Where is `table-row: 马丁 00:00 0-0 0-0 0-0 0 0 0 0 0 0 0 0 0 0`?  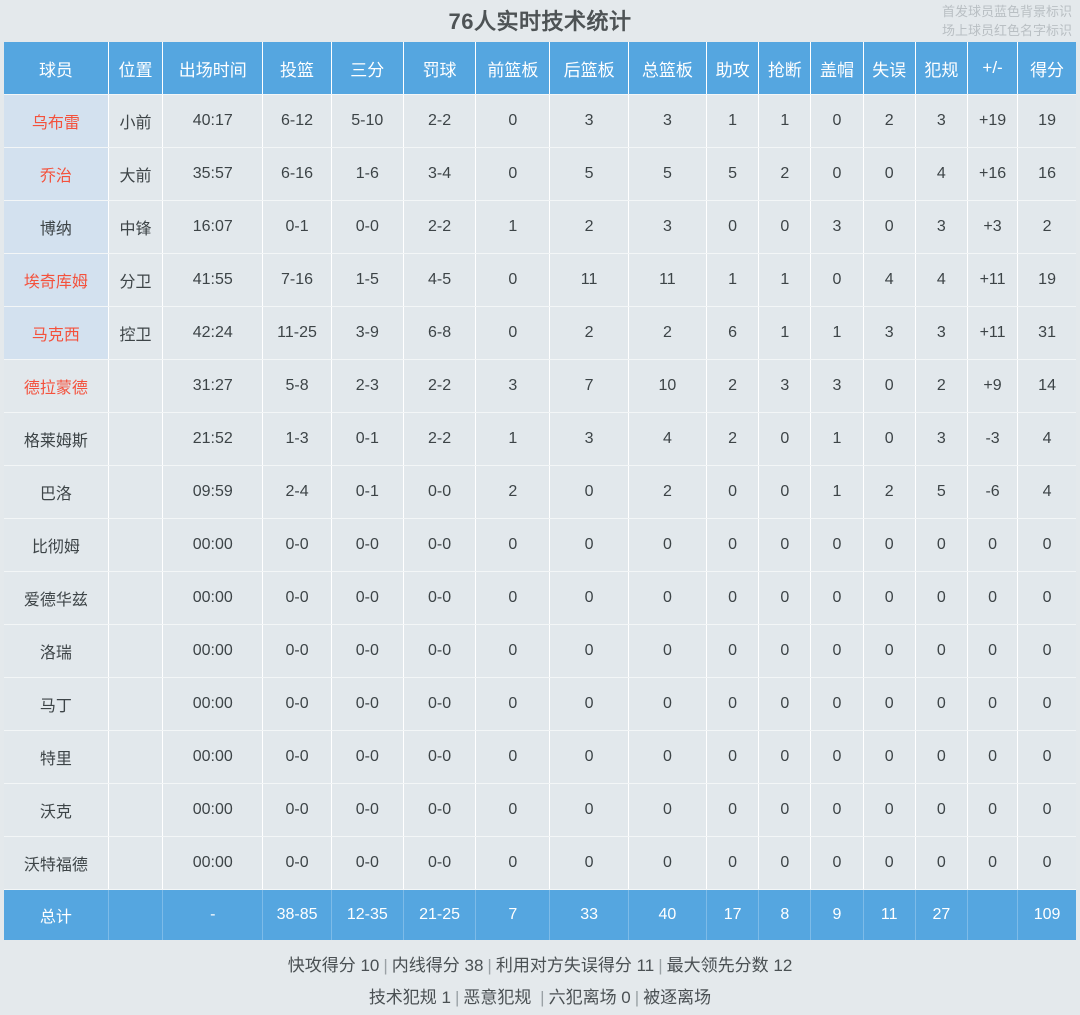
table-row: 马丁 00:00 0-0 0-0 0-0 0 0 0 0 0 0 0 0 0 0 is located at coordinates (540, 704).